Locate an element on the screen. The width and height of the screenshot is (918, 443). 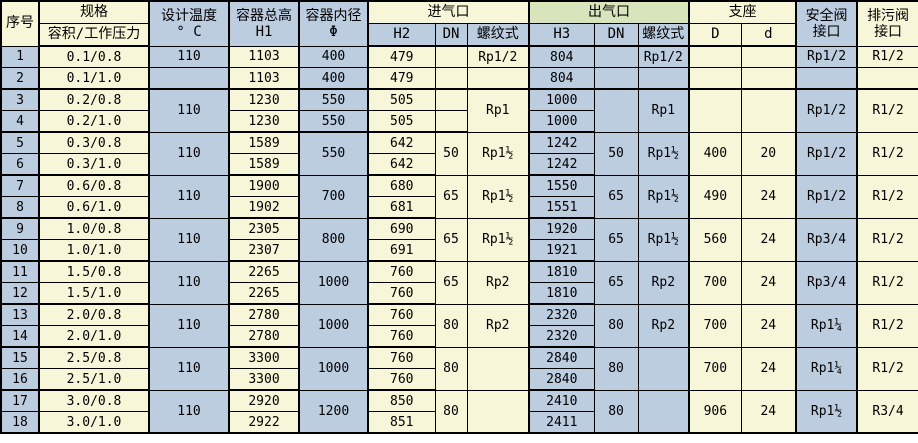
cell-h1: 1103 is located at coordinates (264, 78).